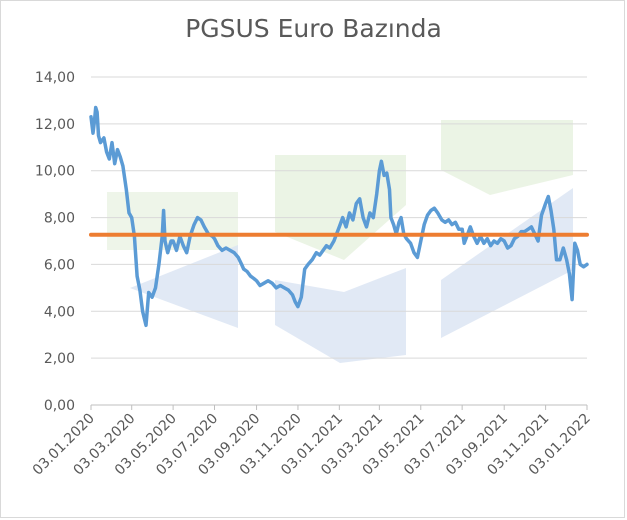 This screenshot has width=627, height=520. What do you see at coordinates (59, 265) in the screenshot?
I see `y-tick-label: 6,00` at bounding box center [59, 265].